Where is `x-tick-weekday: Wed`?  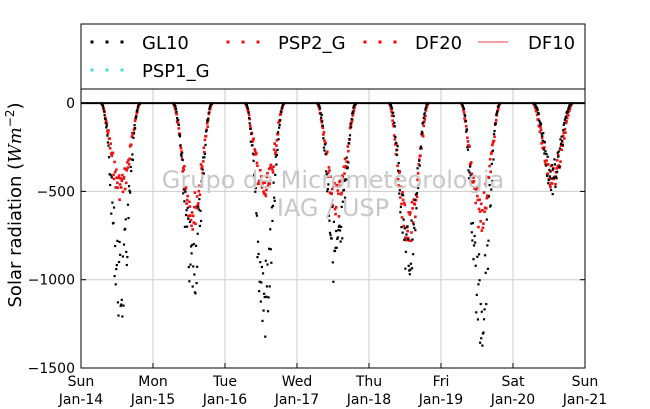 x-tick-weekday: Wed is located at coordinates (297, 382).